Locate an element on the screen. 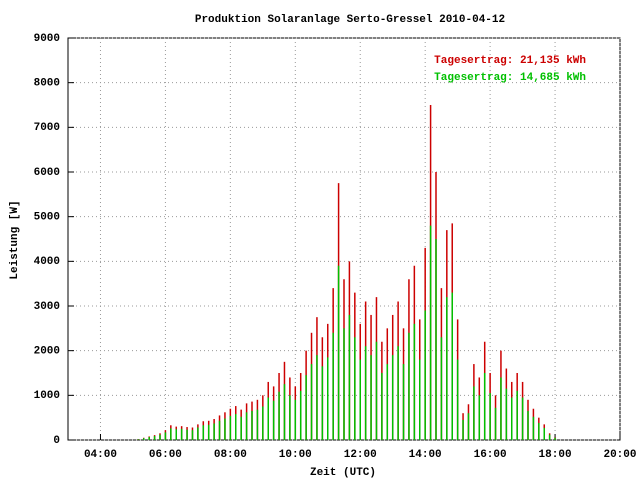 The image size is (640, 480). x-tick-label: 10:00 is located at coordinates (295, 455).